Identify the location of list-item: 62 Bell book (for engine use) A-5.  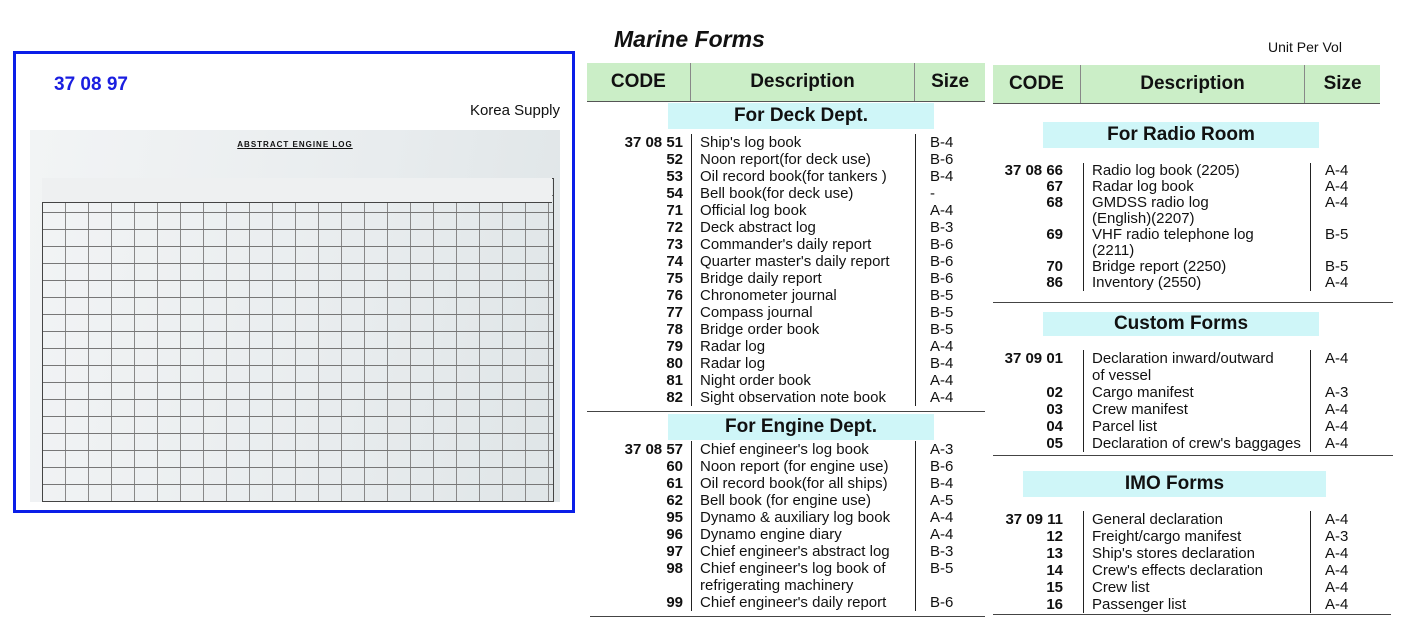
(792, 500).